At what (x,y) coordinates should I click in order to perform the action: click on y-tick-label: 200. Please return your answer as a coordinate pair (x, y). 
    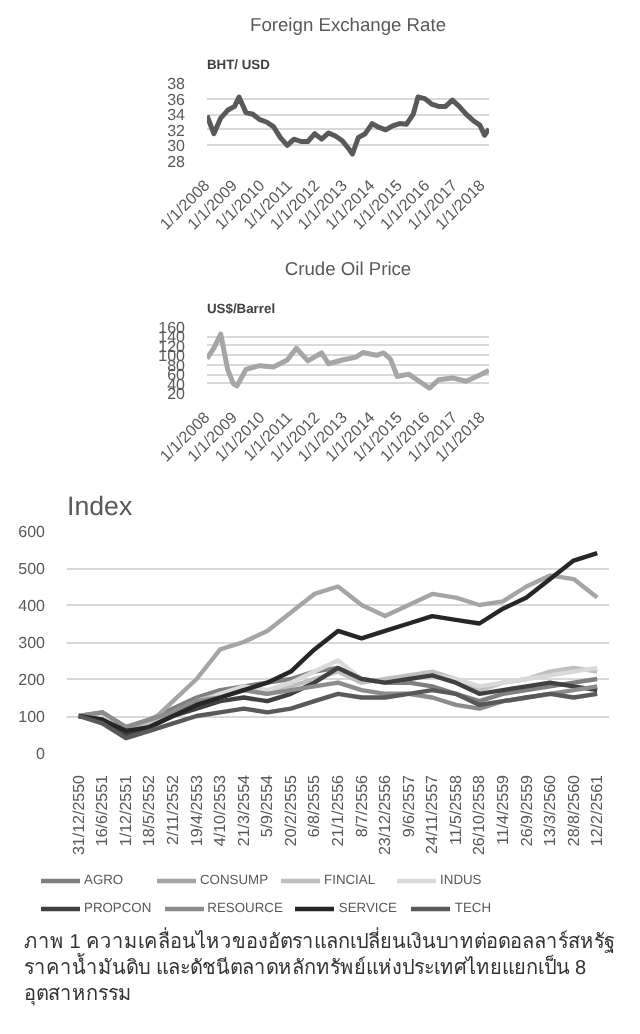
    Looking at the image, I should click on (32, 680).